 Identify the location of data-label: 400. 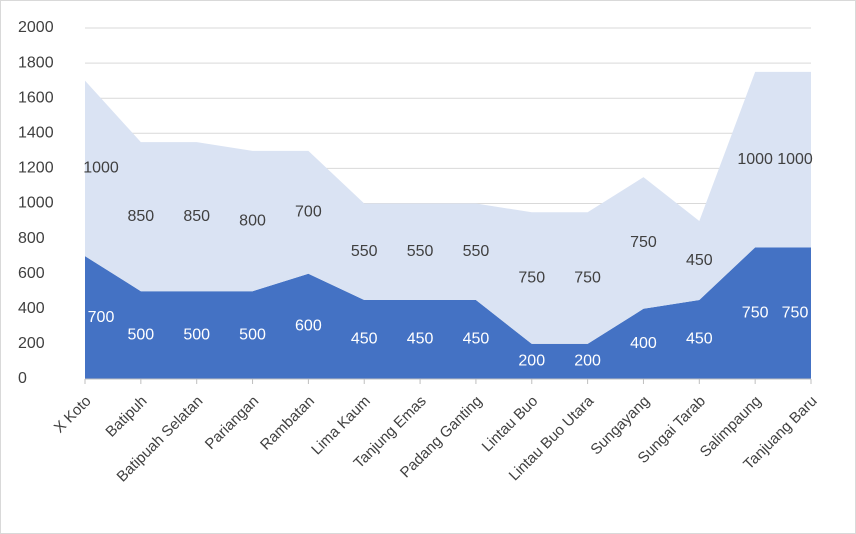
(643, 343).